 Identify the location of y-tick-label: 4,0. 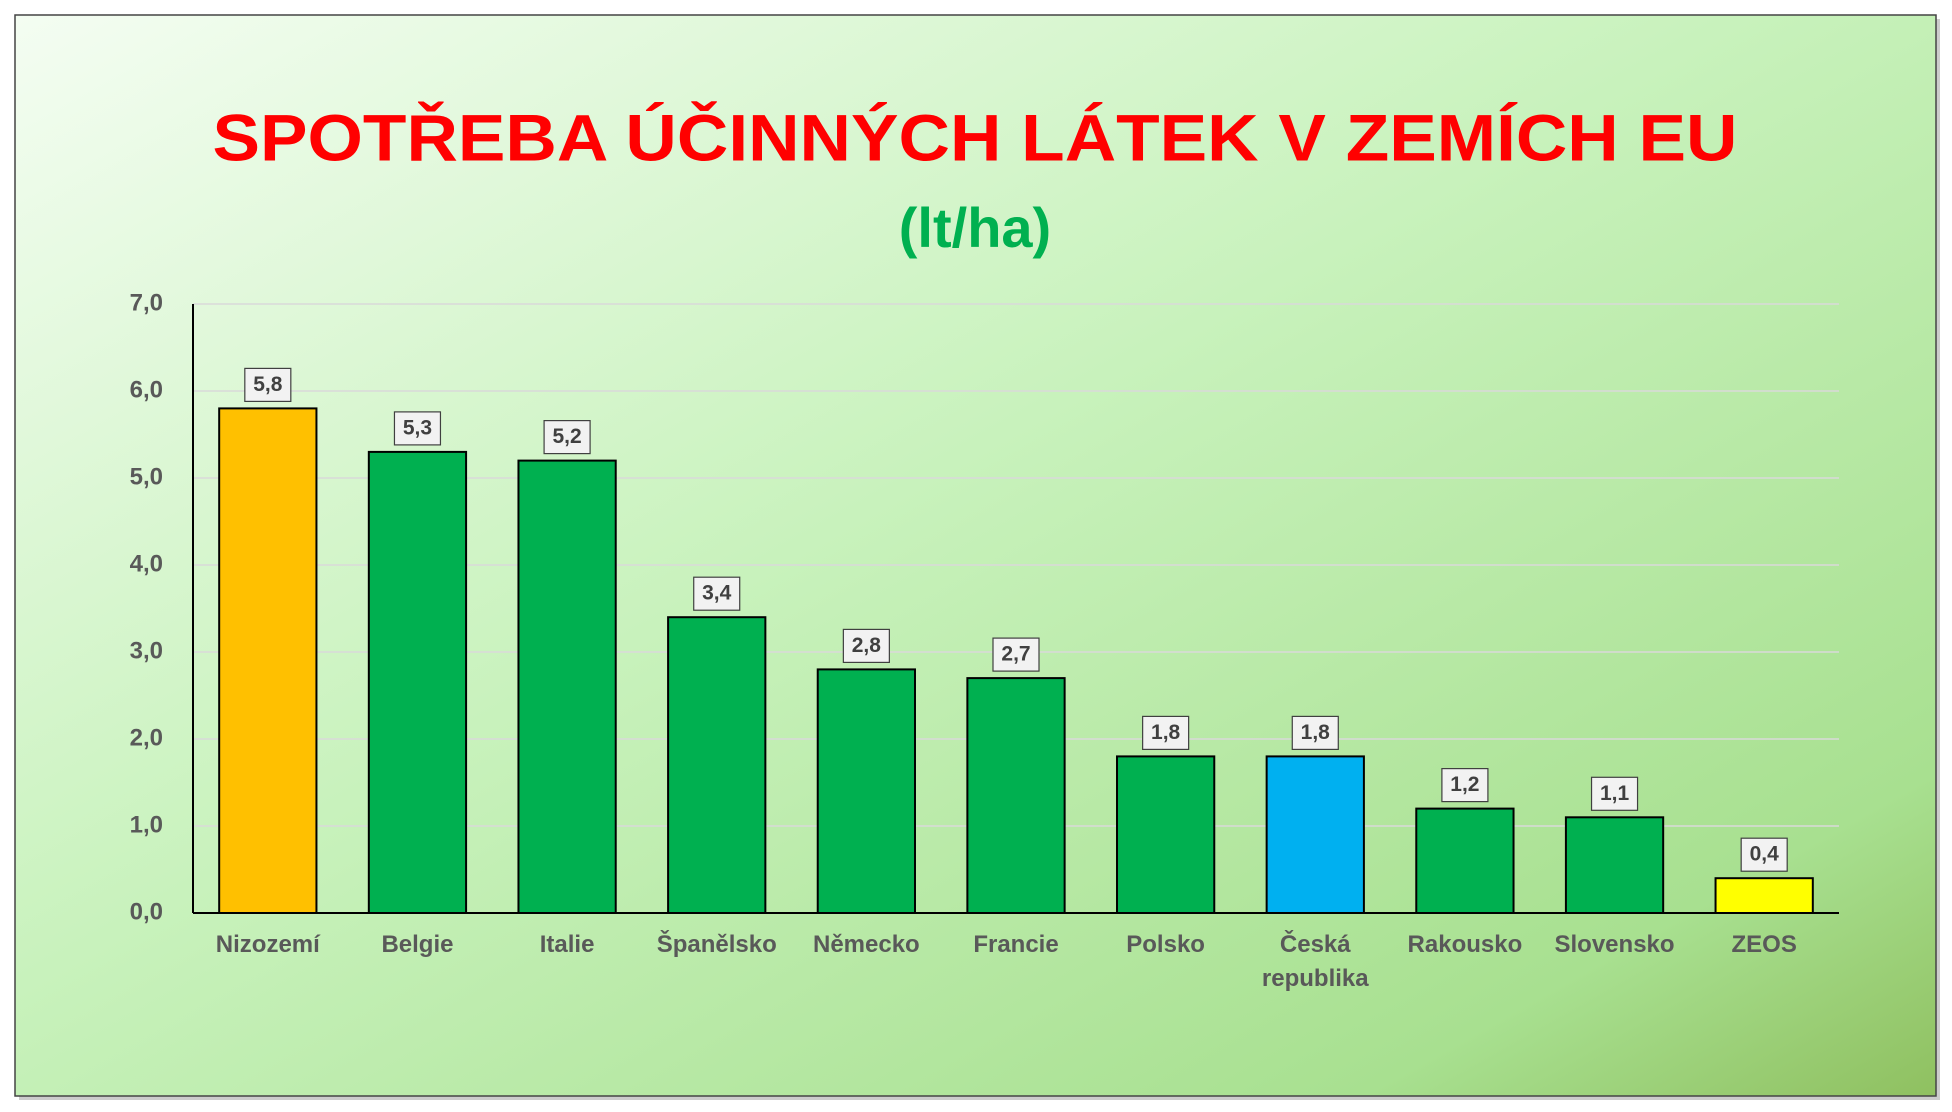
(146, 563).